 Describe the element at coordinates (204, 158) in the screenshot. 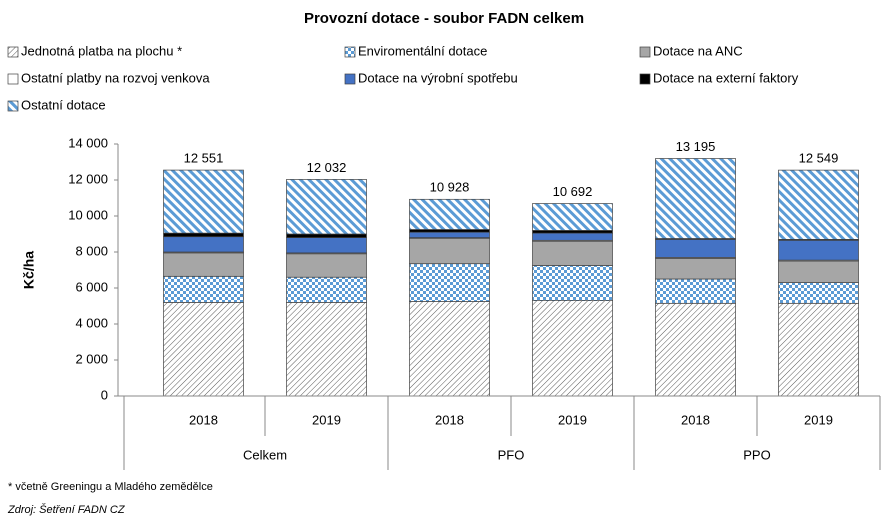

I see `total-label: 12 551` at that location.